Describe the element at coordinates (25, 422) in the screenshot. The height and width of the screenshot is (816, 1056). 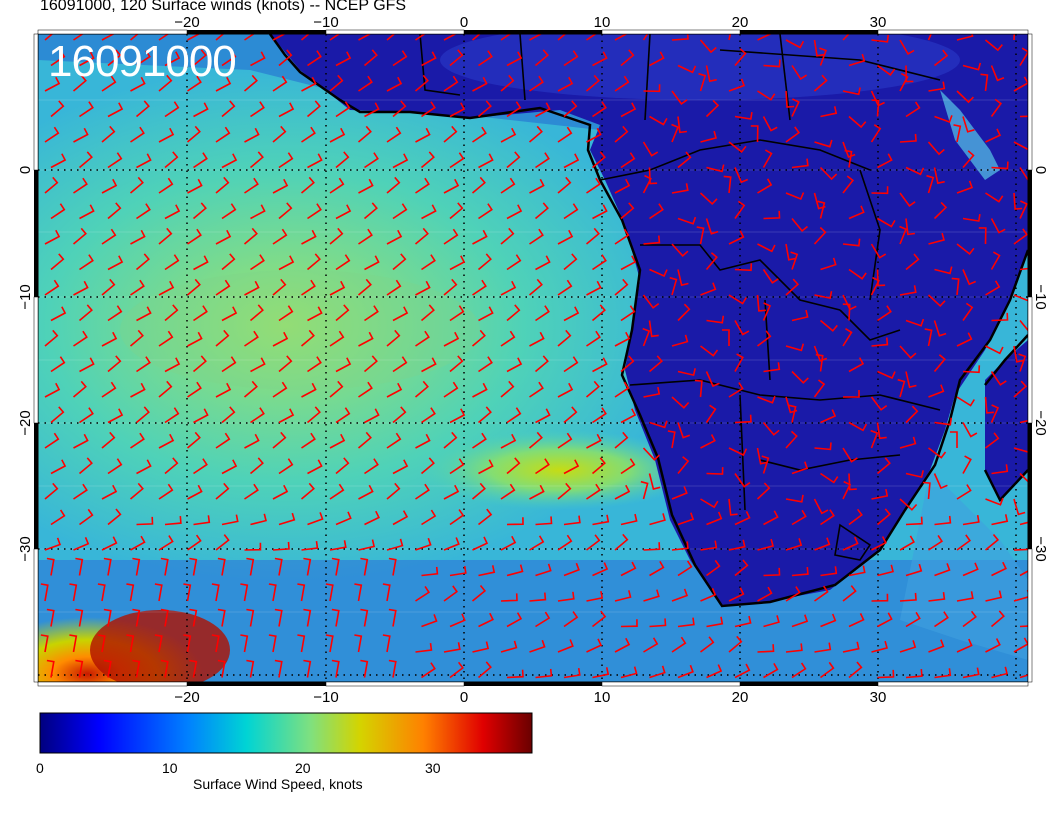
I see `lat-tick-left: −20` at that location.